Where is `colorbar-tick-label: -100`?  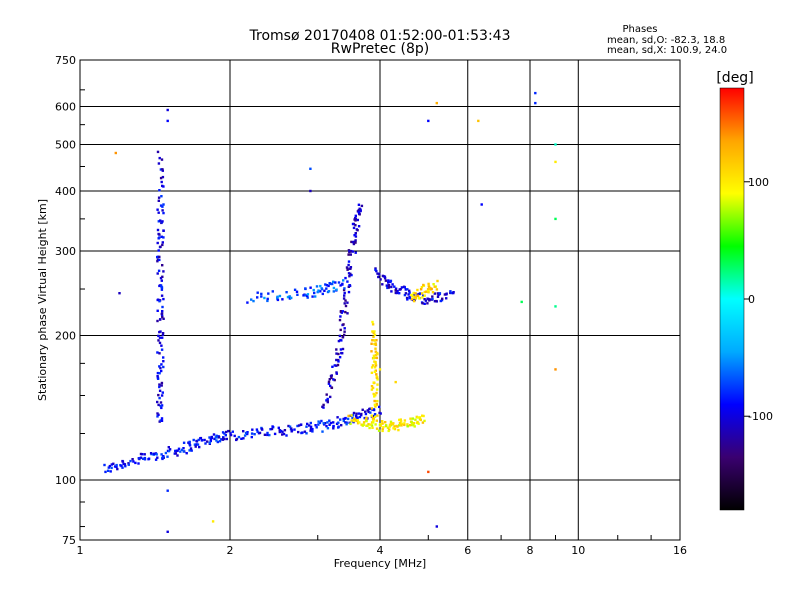 colorbar-tick-label: -100 is located at coordinates (760, 416).